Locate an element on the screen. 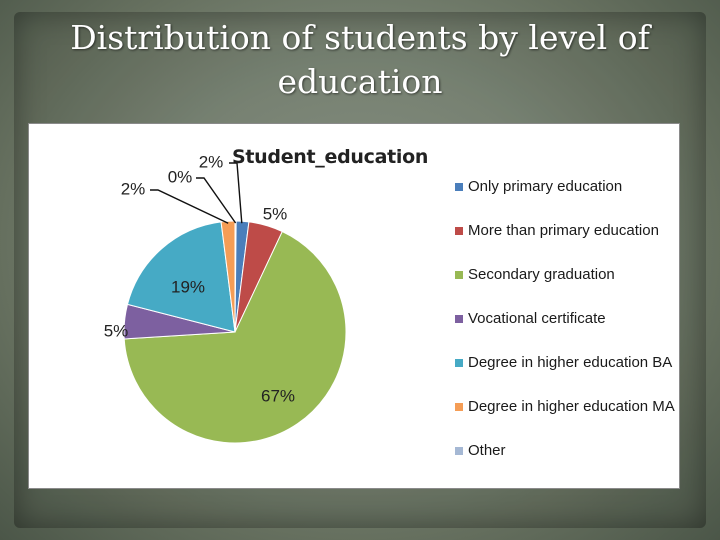  legend-label: Degree in higher education MA is located at coordinates (571, 406).